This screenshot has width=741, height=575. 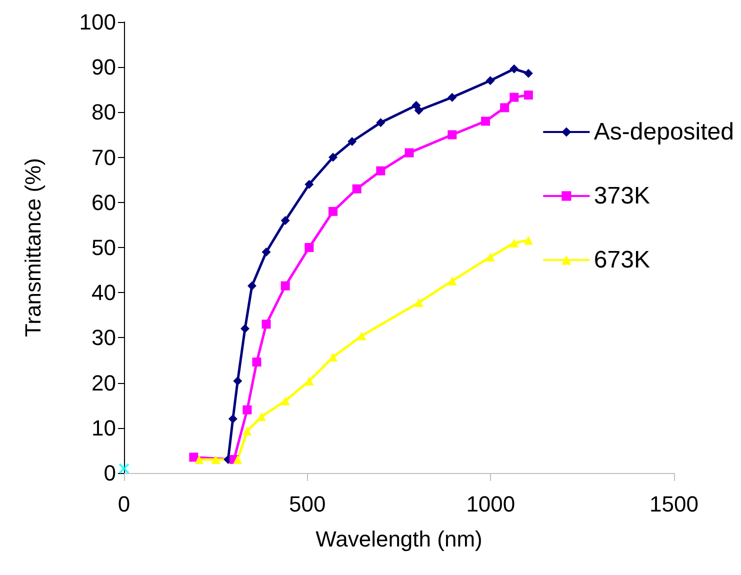 What do you see at coordinates (110, 473) in the screenshot?
I see `y-tick-label: 0` at bounding box center [110, 473].